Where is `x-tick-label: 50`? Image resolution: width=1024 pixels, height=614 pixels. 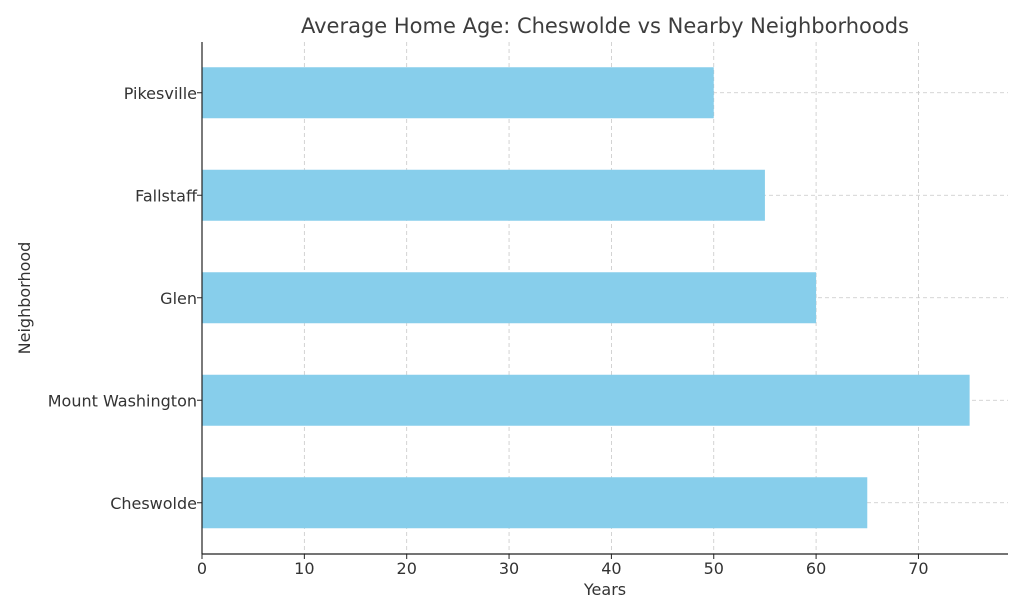
x-tick-label: 50 is located at coordinates (714, 568).